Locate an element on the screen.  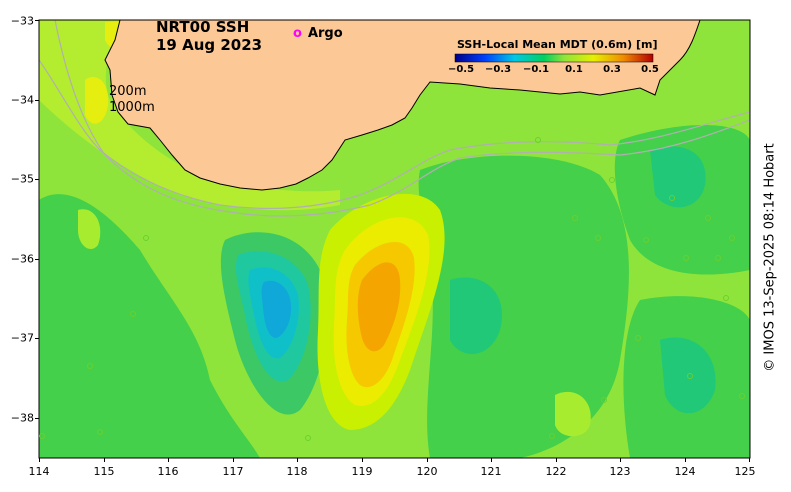
low-eddy-contour is located at coordinates (276, 309).